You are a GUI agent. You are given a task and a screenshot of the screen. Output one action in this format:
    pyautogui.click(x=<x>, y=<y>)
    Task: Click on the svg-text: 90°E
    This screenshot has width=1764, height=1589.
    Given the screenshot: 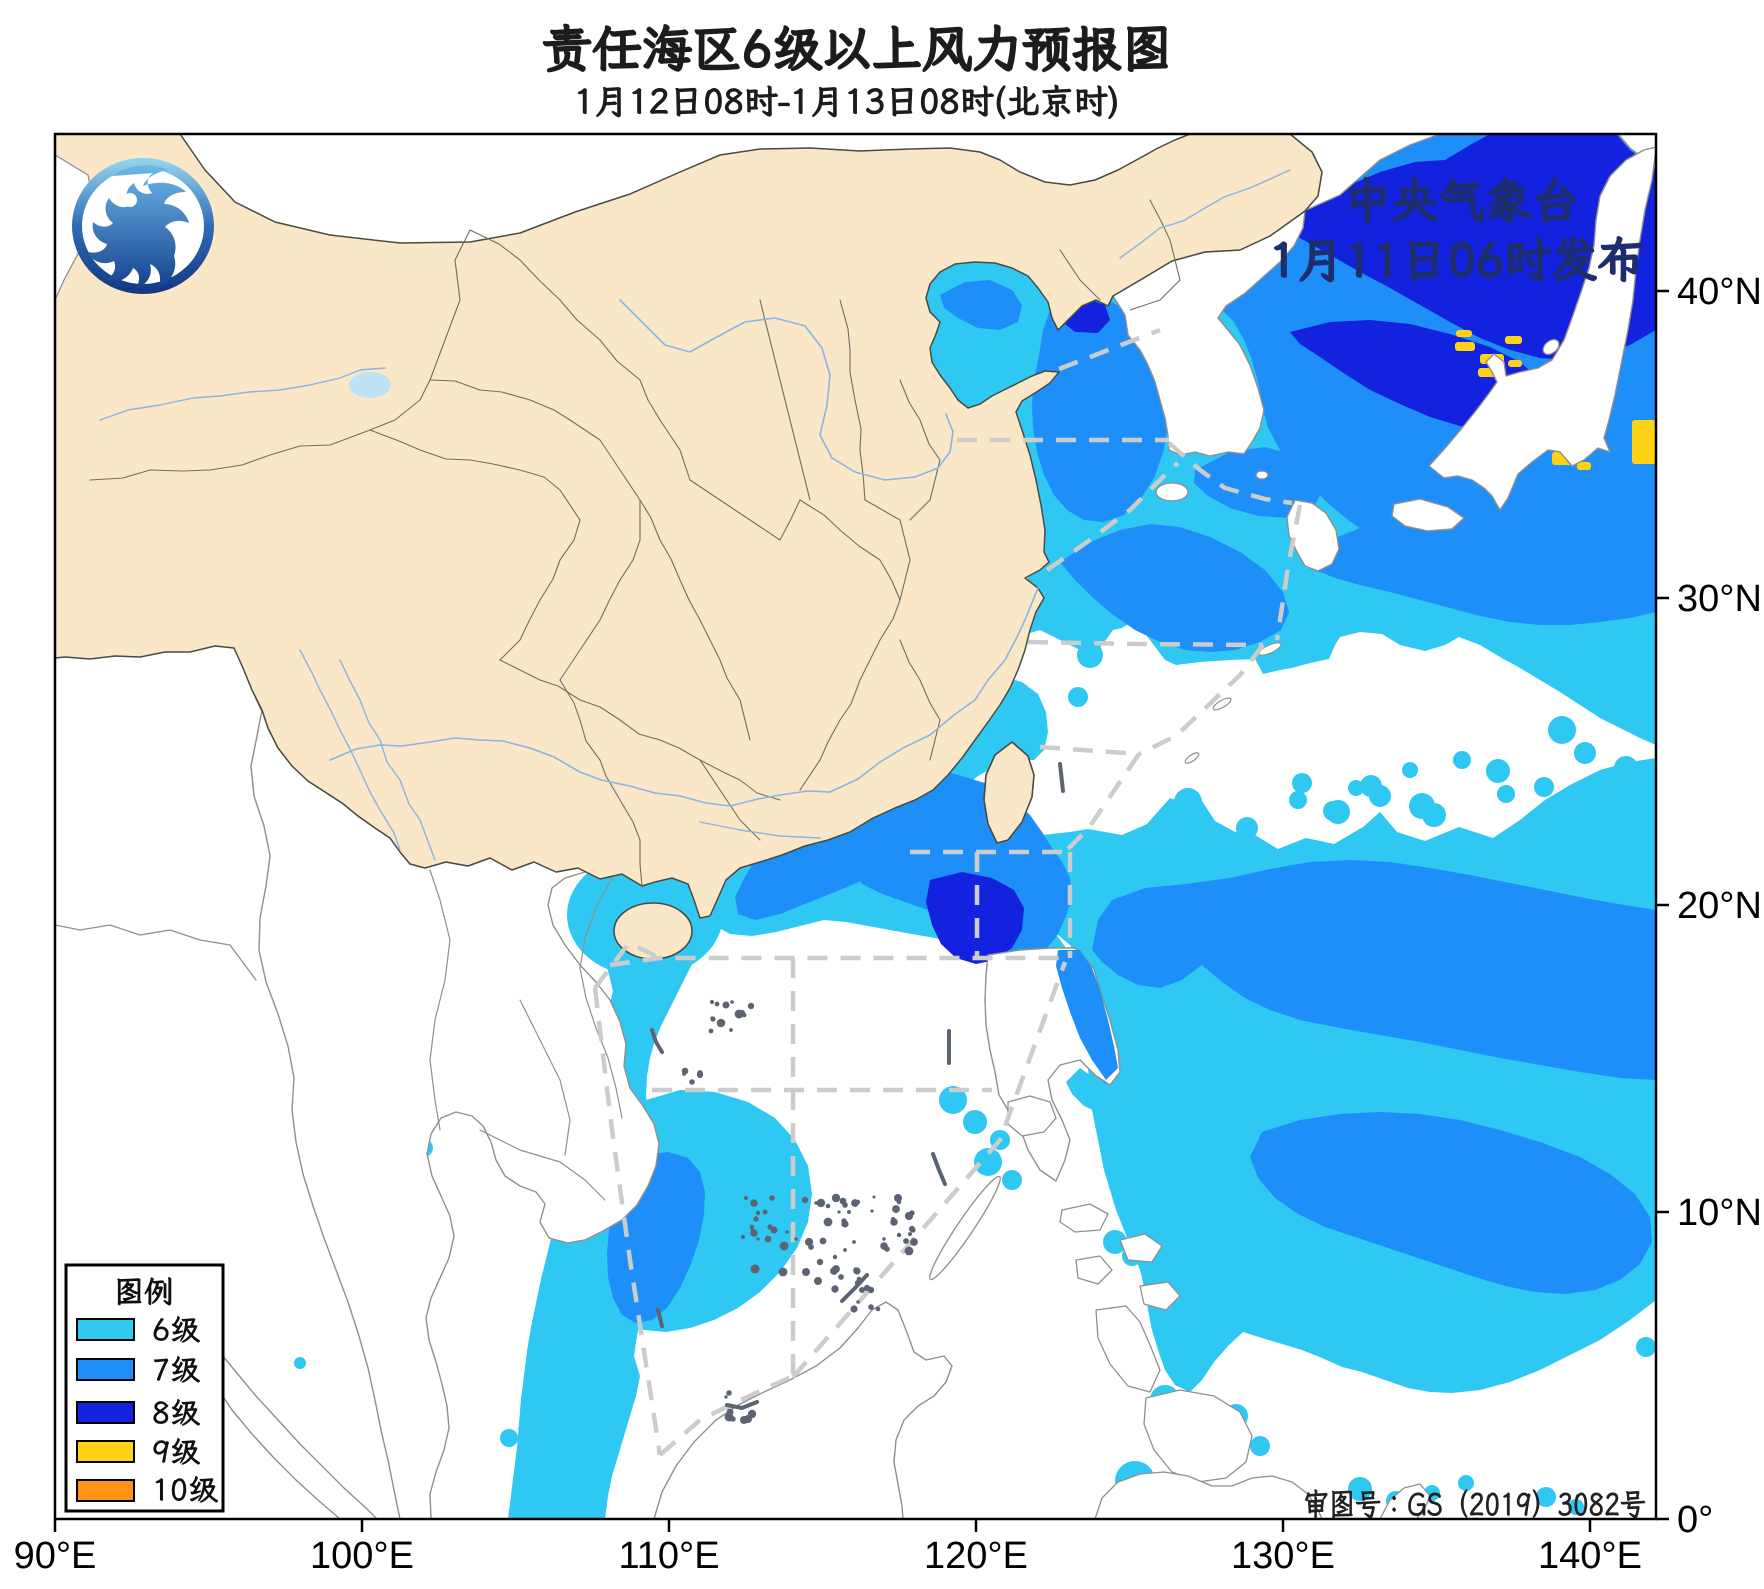 What is the action you would take?
    pyautogui.click(x=55, y=1556)
    